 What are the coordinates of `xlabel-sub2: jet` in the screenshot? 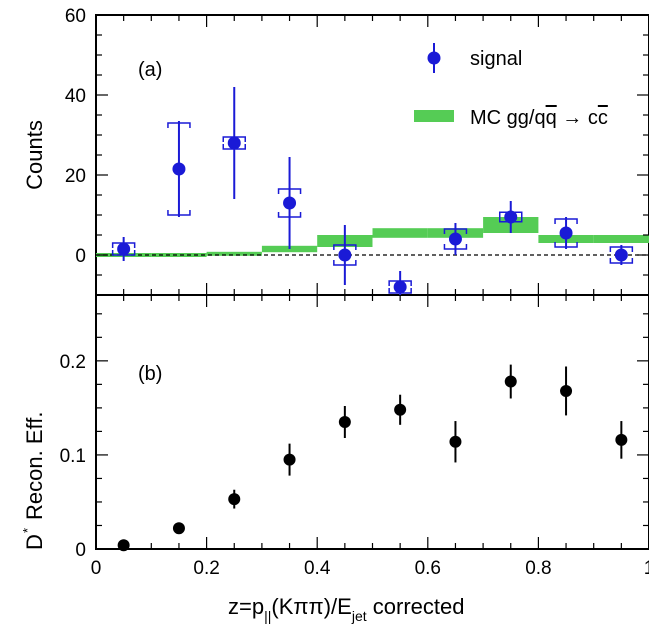 It's located at (359, 616).